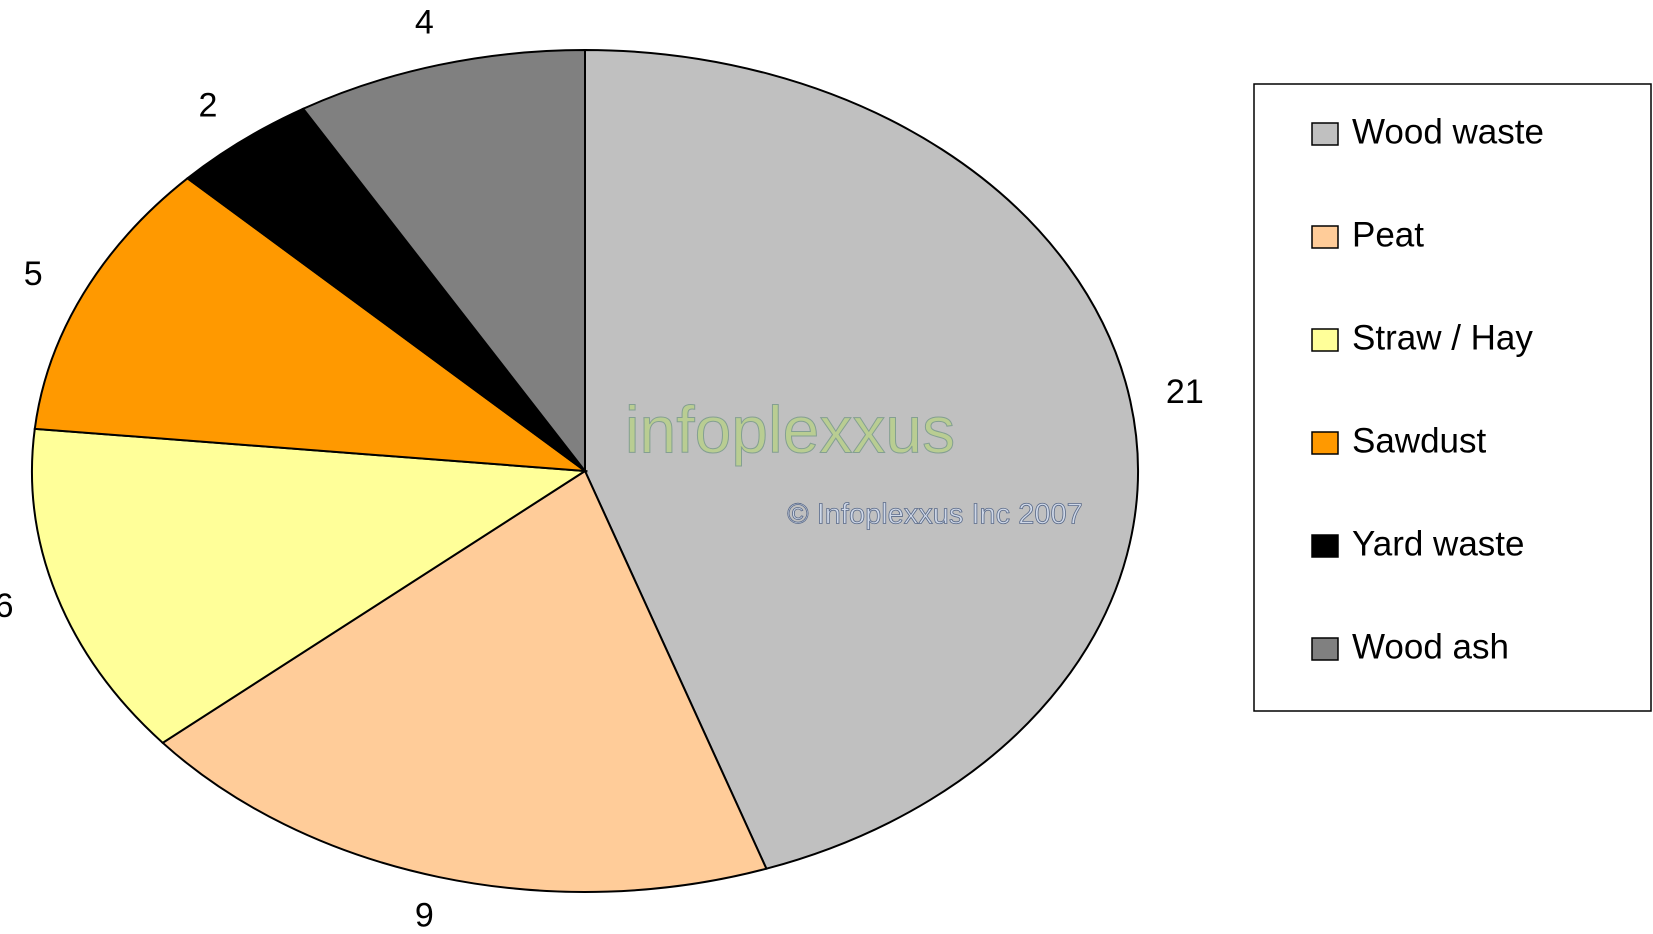 Image resolution: width=1653 pixels, height=934 pixels. Describe the element at coordinates (1442, 337) in the screenshot. I see `legend-label: Straw / Hay` at that location.